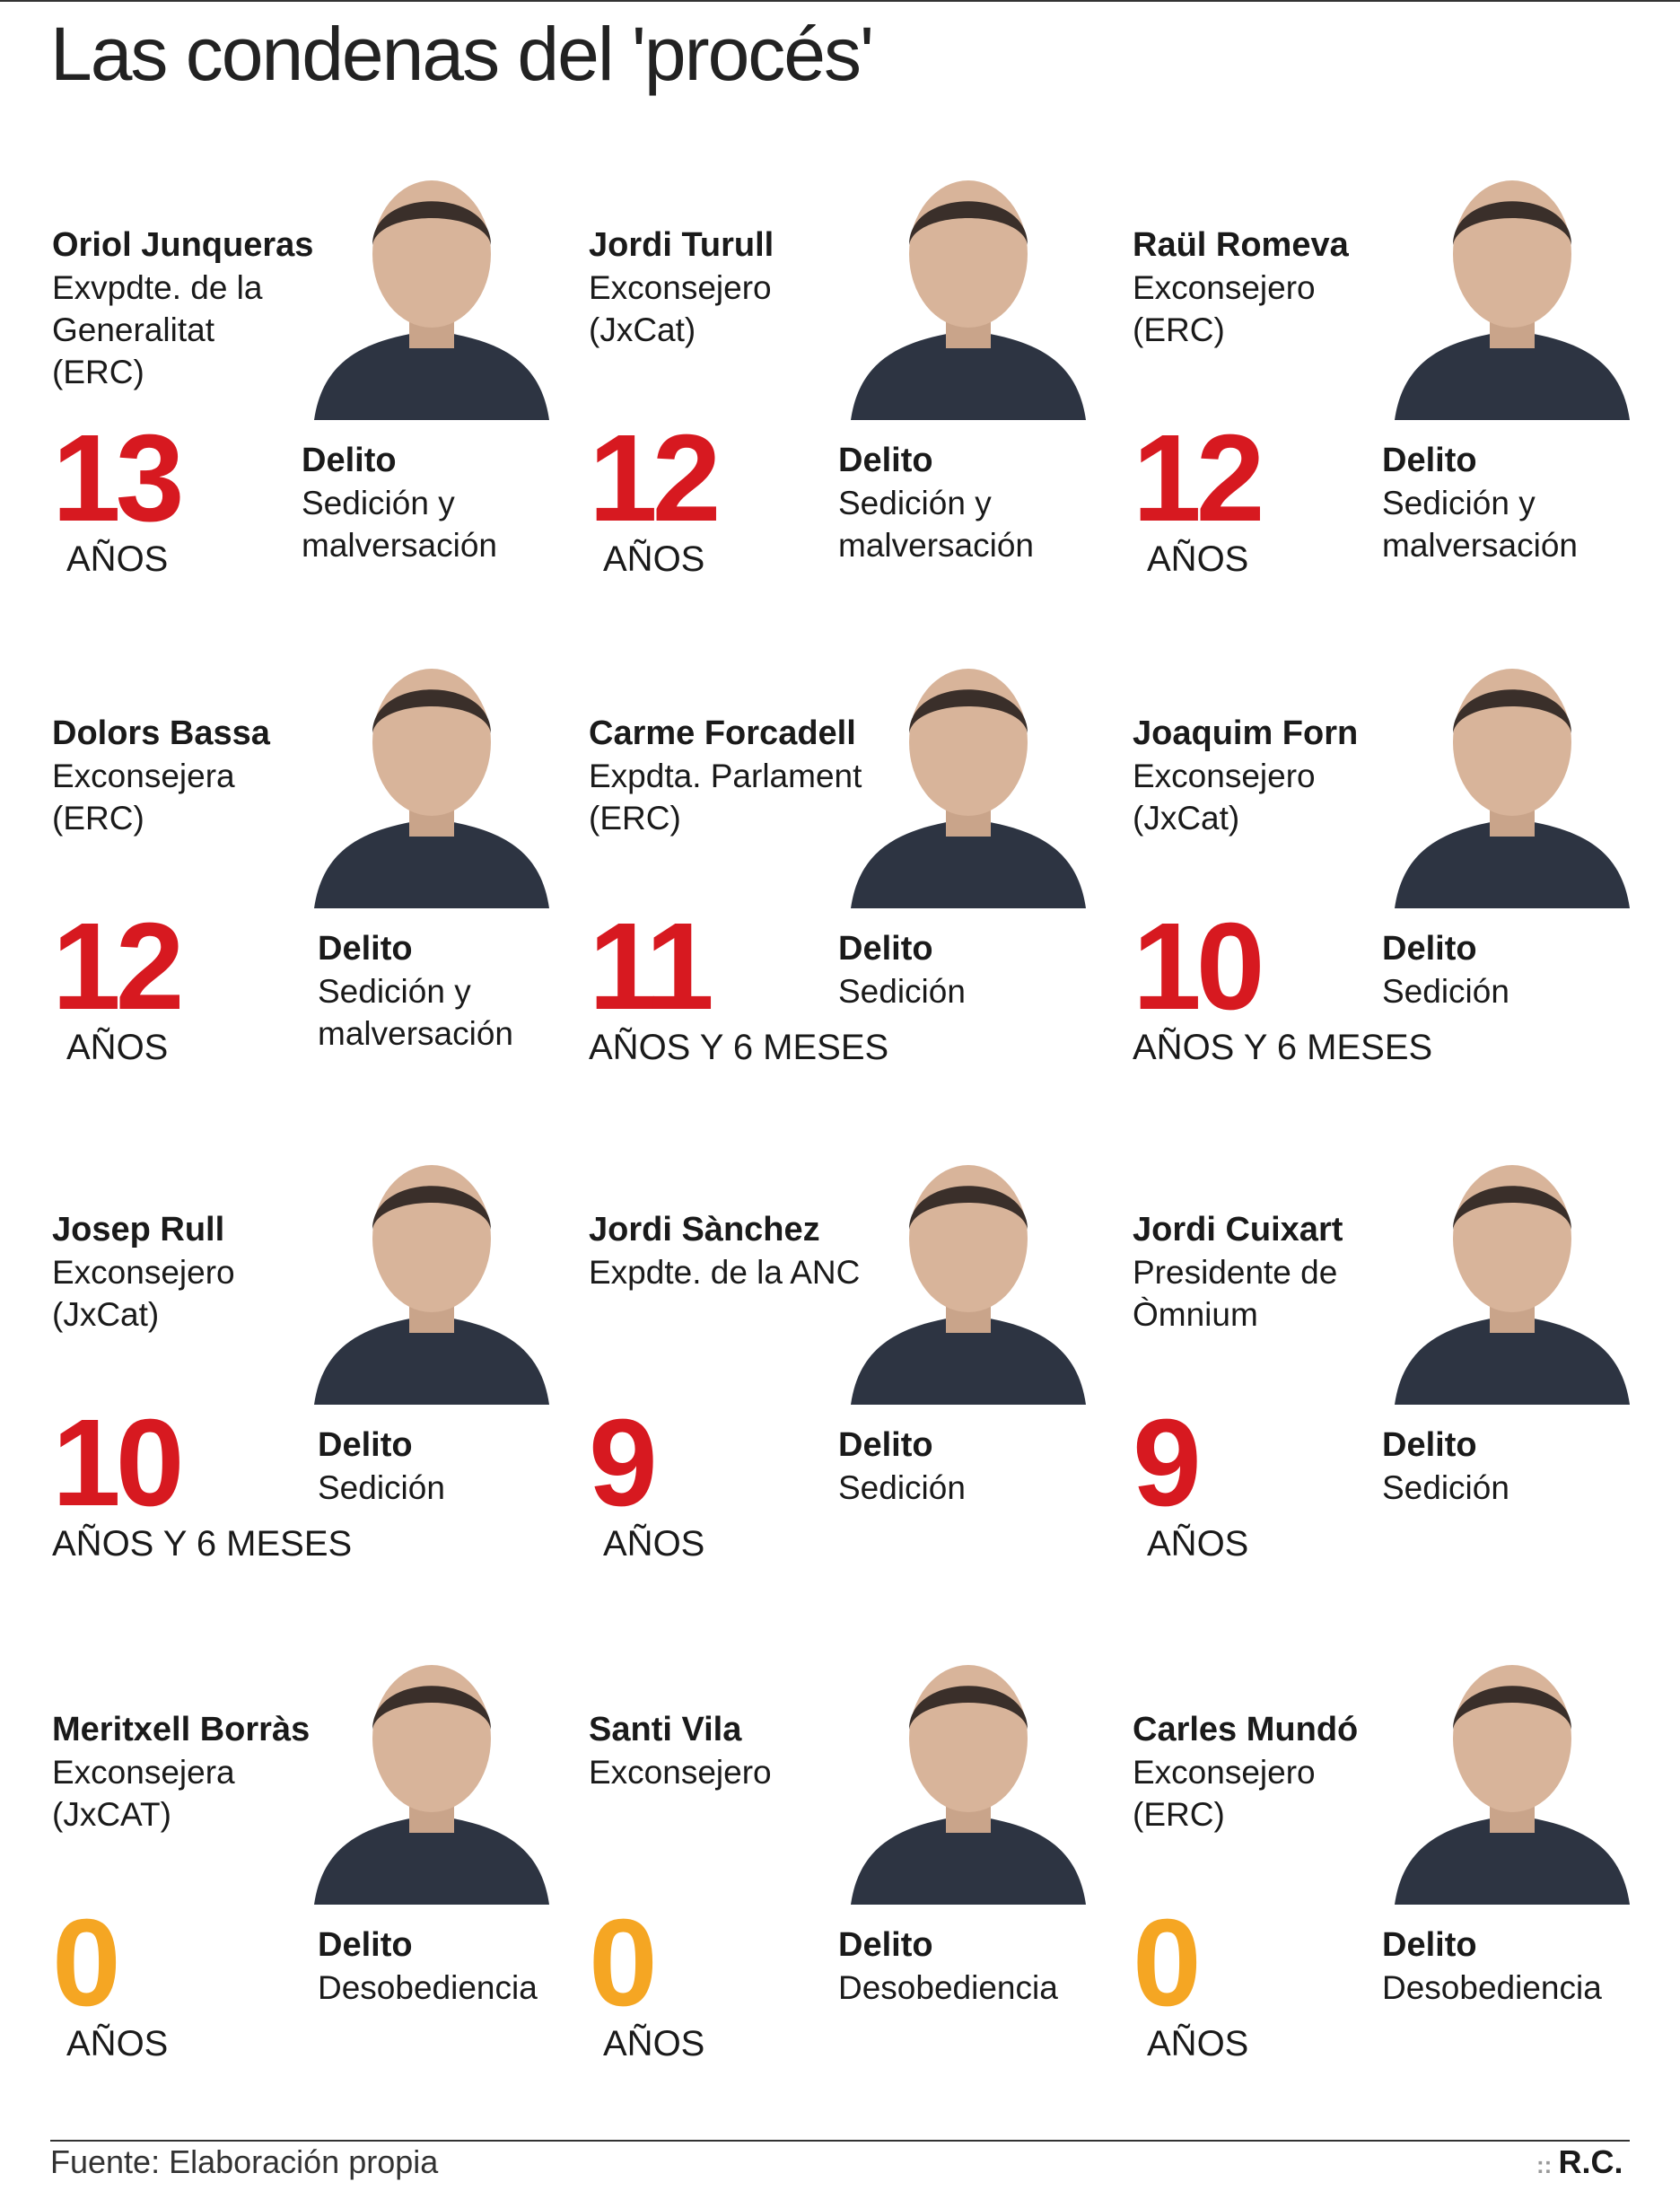  What do you see at coordinates (725, 1272) in the screenshot?
I see `person-role: Expdte. de la ANC` at bounding box center [725, 1272].